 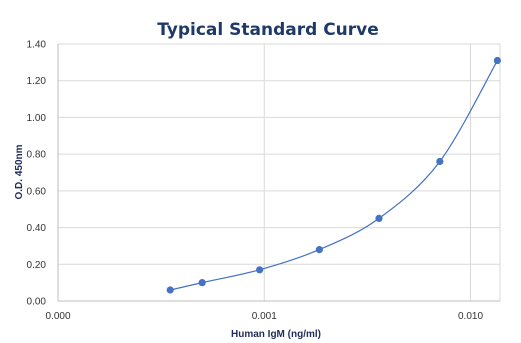 I want to click on y-tick-label: 0.40, so click(x=37, y=228).